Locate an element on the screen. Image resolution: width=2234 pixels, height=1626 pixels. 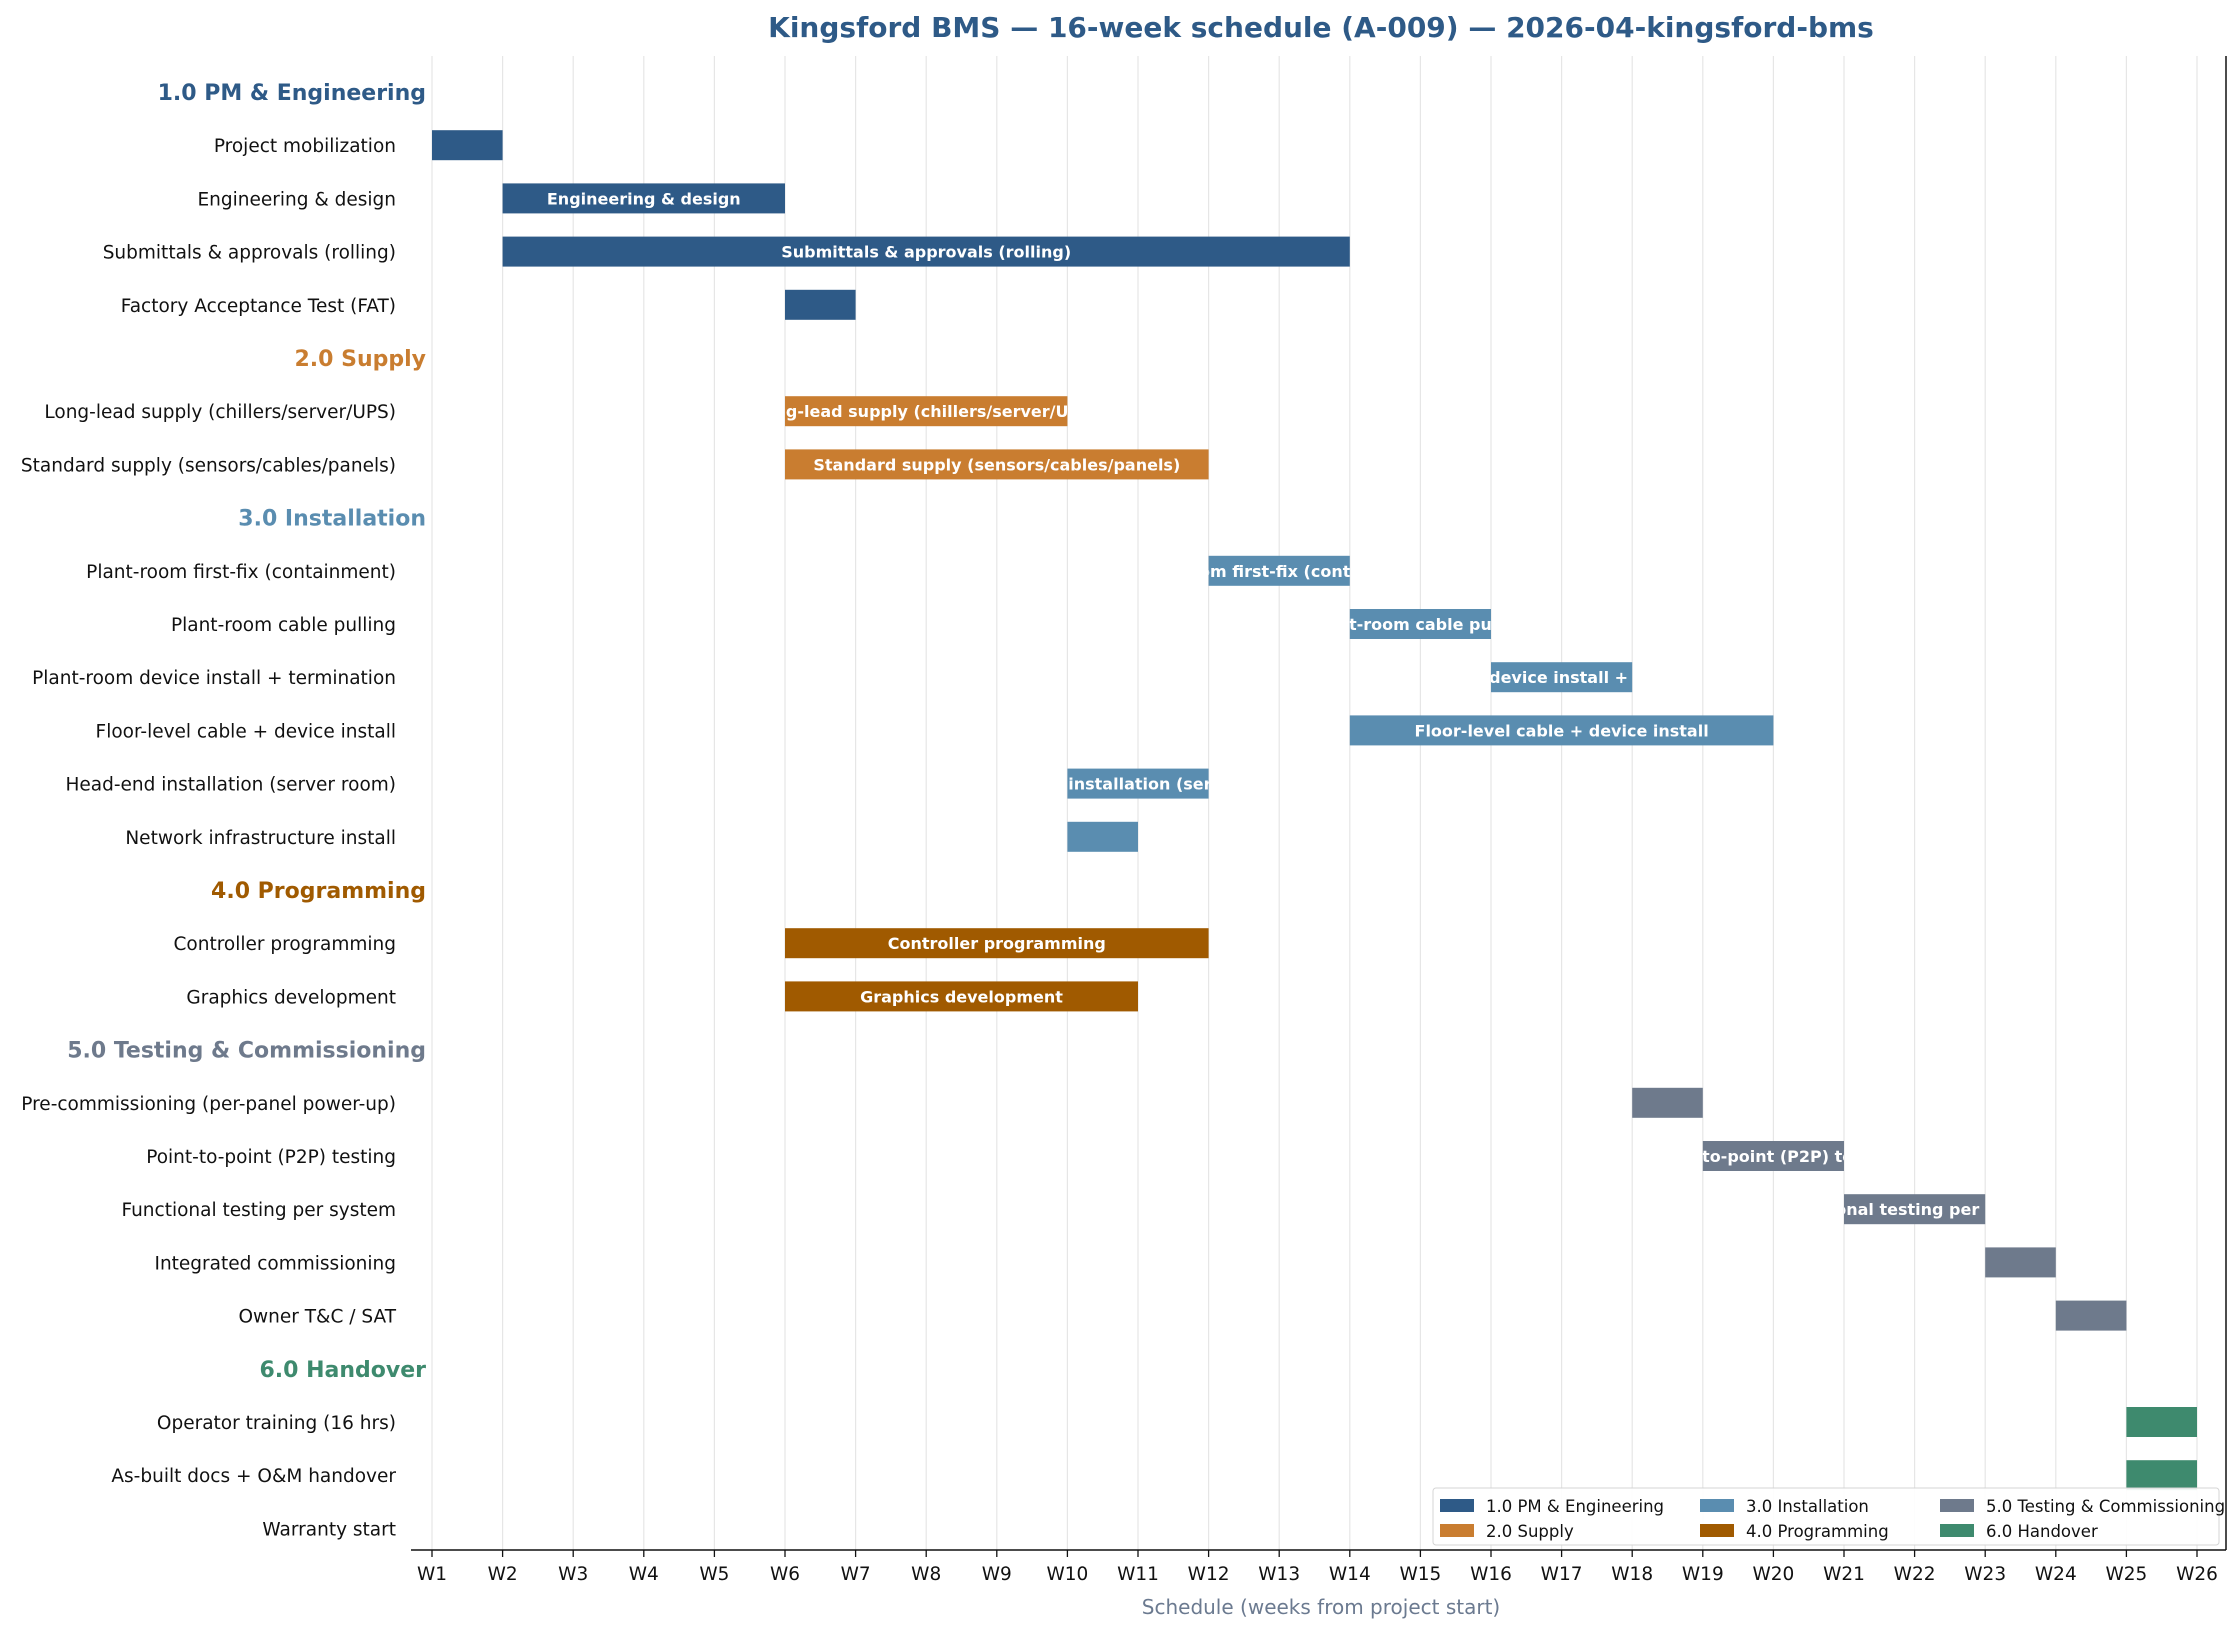
legend-label: 5.0 Testing & Commissioning is located at coordinates (2105, 1506).